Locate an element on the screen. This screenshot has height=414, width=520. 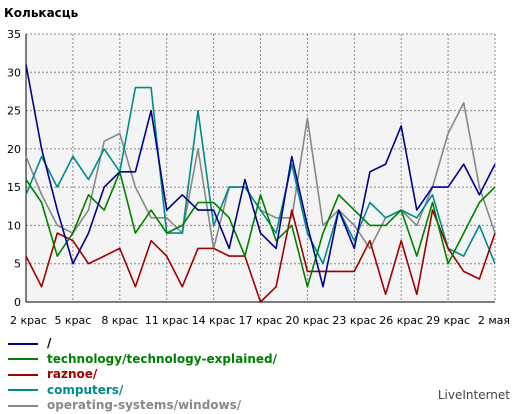
legend-label: operating-systems/windows/ is located at coordinates (144, 405).